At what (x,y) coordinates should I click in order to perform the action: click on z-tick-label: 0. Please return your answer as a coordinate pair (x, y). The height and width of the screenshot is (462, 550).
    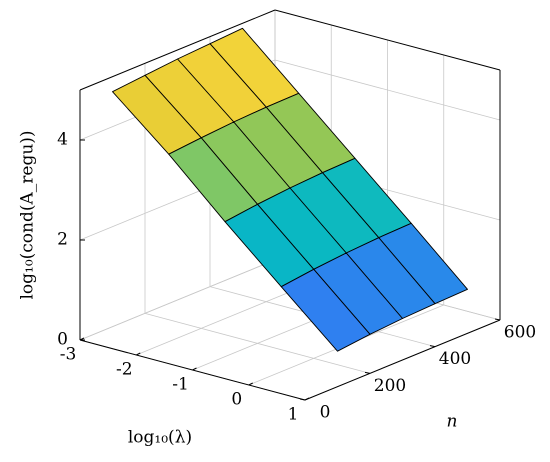
    Looking at the image, I should click on (62, 340).